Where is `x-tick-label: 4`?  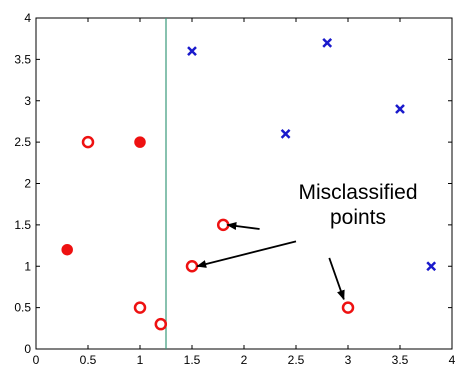
x-tick-label: 4 is located at coordinates (452, 360).